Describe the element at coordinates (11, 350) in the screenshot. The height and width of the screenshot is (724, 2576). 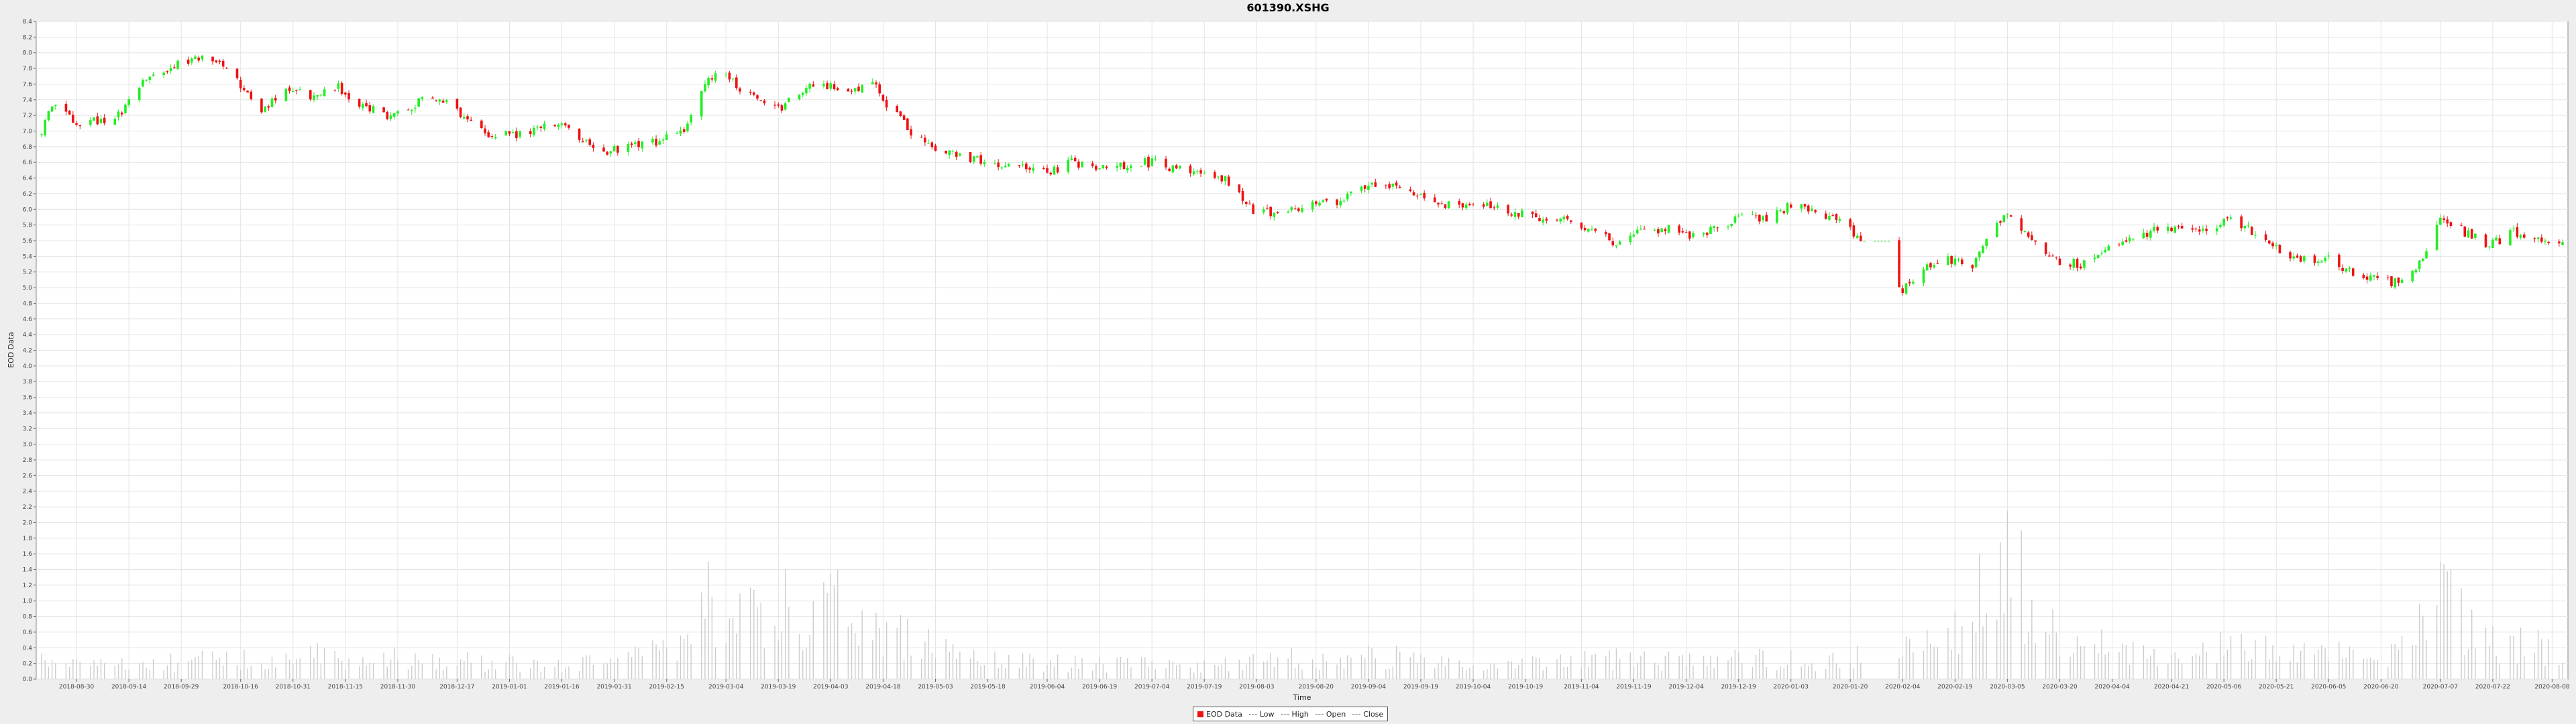
I see `y-axis-title: EOD Data` at that location.